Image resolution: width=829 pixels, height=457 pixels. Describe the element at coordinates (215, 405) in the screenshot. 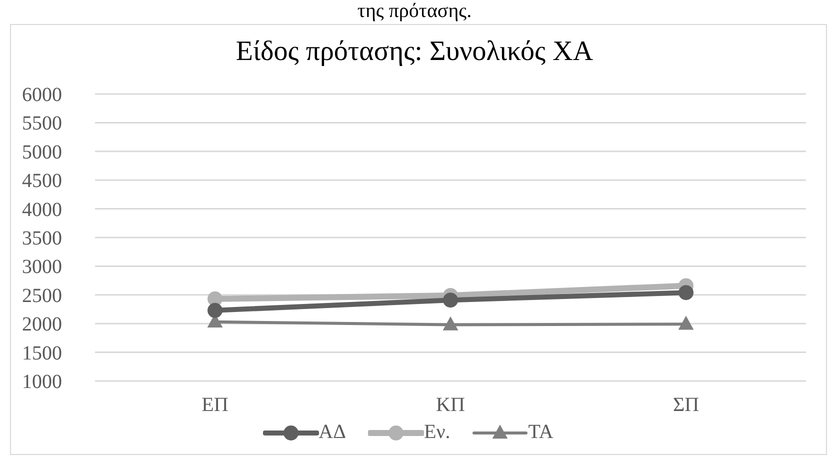

I see `x-tick-label: ΕΠ` at that location.